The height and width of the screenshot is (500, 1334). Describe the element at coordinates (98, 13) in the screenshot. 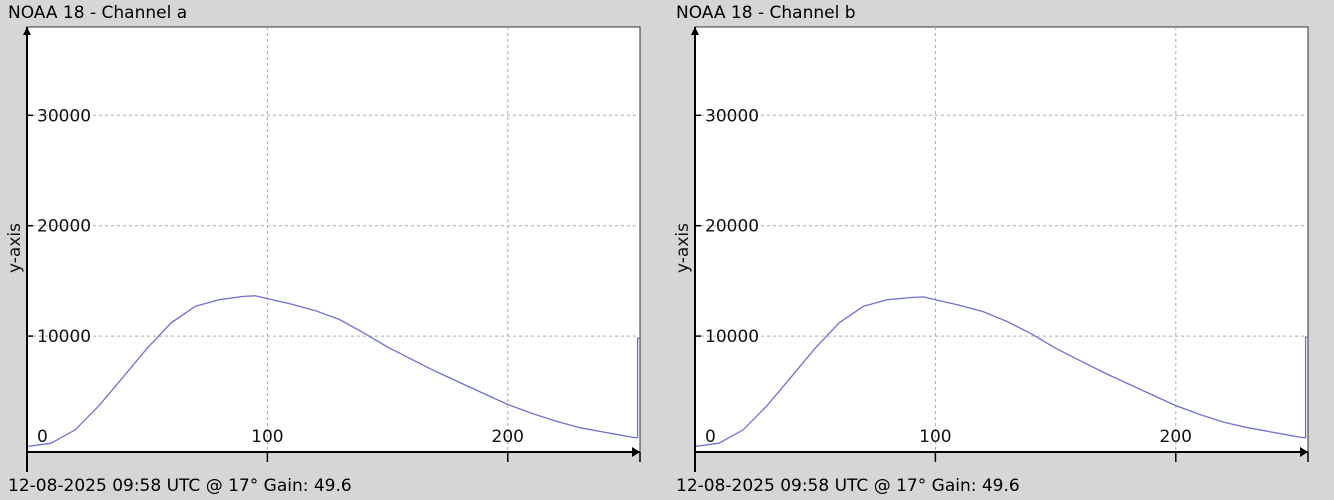

I see `chart-title: NOAA 18 - Channel a` at that location.